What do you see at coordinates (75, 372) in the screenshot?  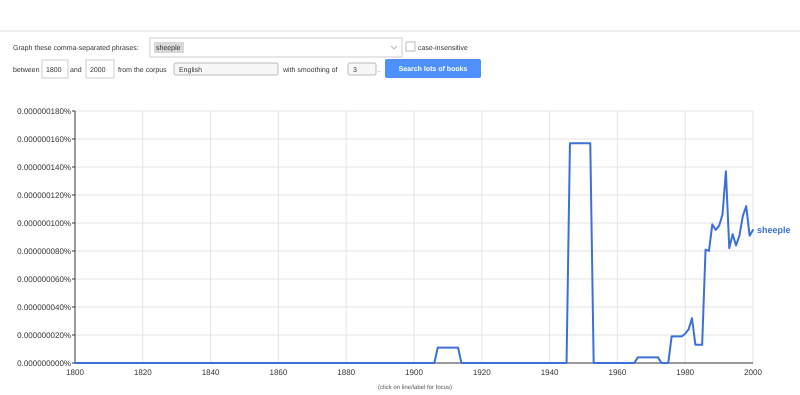 I see `x-tick-label: 1800` at bounding box center [75, 372].